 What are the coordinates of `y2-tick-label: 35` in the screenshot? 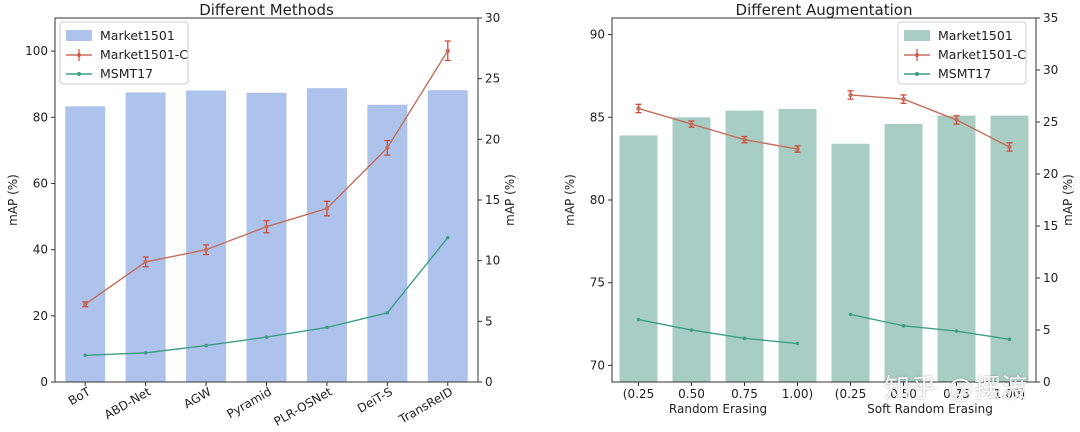 It's located at (1050, 18).